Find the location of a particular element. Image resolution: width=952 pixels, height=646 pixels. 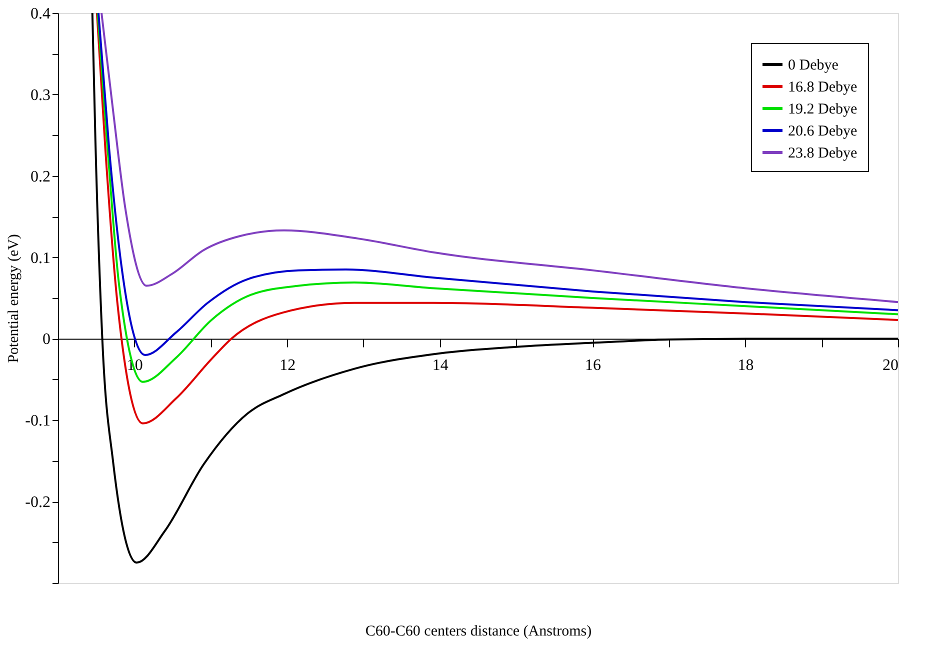

x-tick-label: 20 is located at coordinates (890, 365).